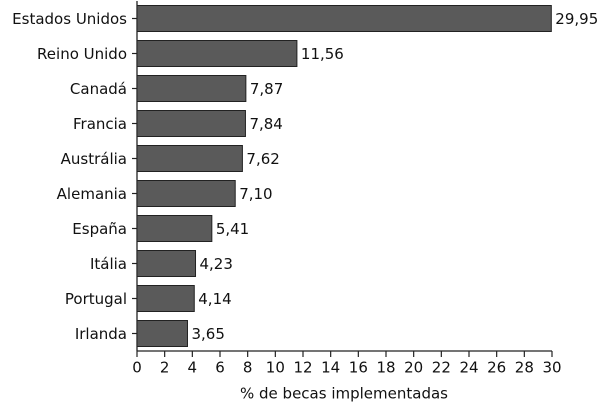 This screenshot has width=600, height=404. I want to click on y-tick-label: Austrália, so click(94, 159).